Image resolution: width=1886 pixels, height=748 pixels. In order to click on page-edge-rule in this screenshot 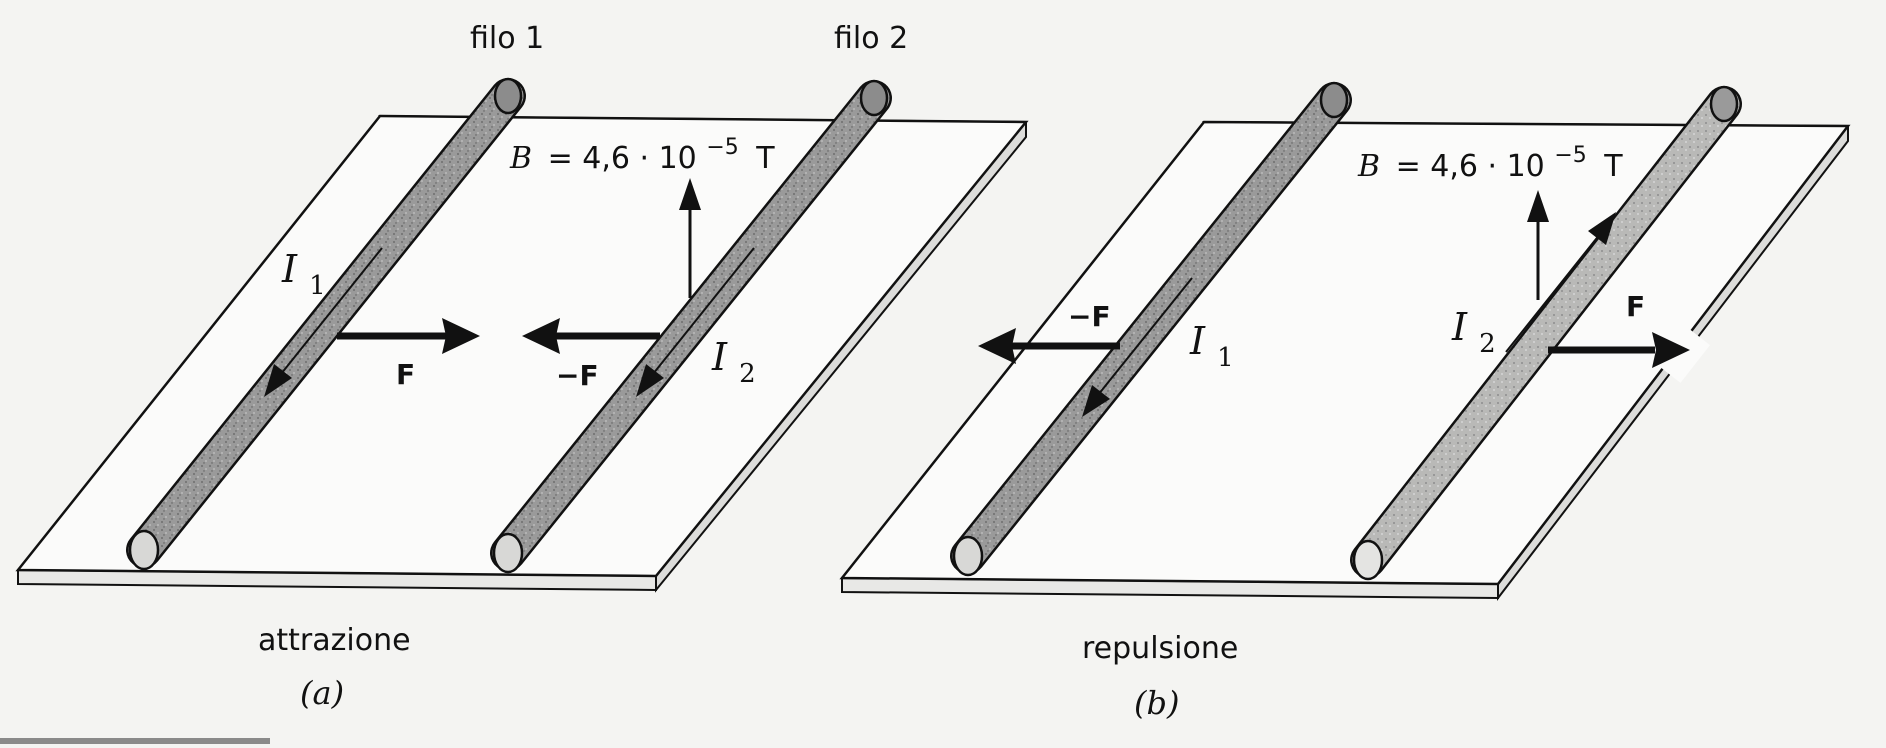, I will do `click(135, 741)`.